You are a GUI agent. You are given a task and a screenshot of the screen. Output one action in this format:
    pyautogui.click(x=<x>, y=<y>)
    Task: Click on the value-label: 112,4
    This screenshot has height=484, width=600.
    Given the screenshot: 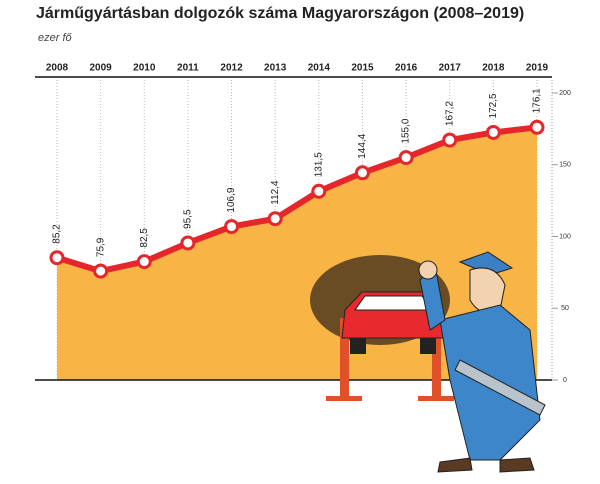 What is the action you would take?
    pyautogui.click(x=275, y=192)
    